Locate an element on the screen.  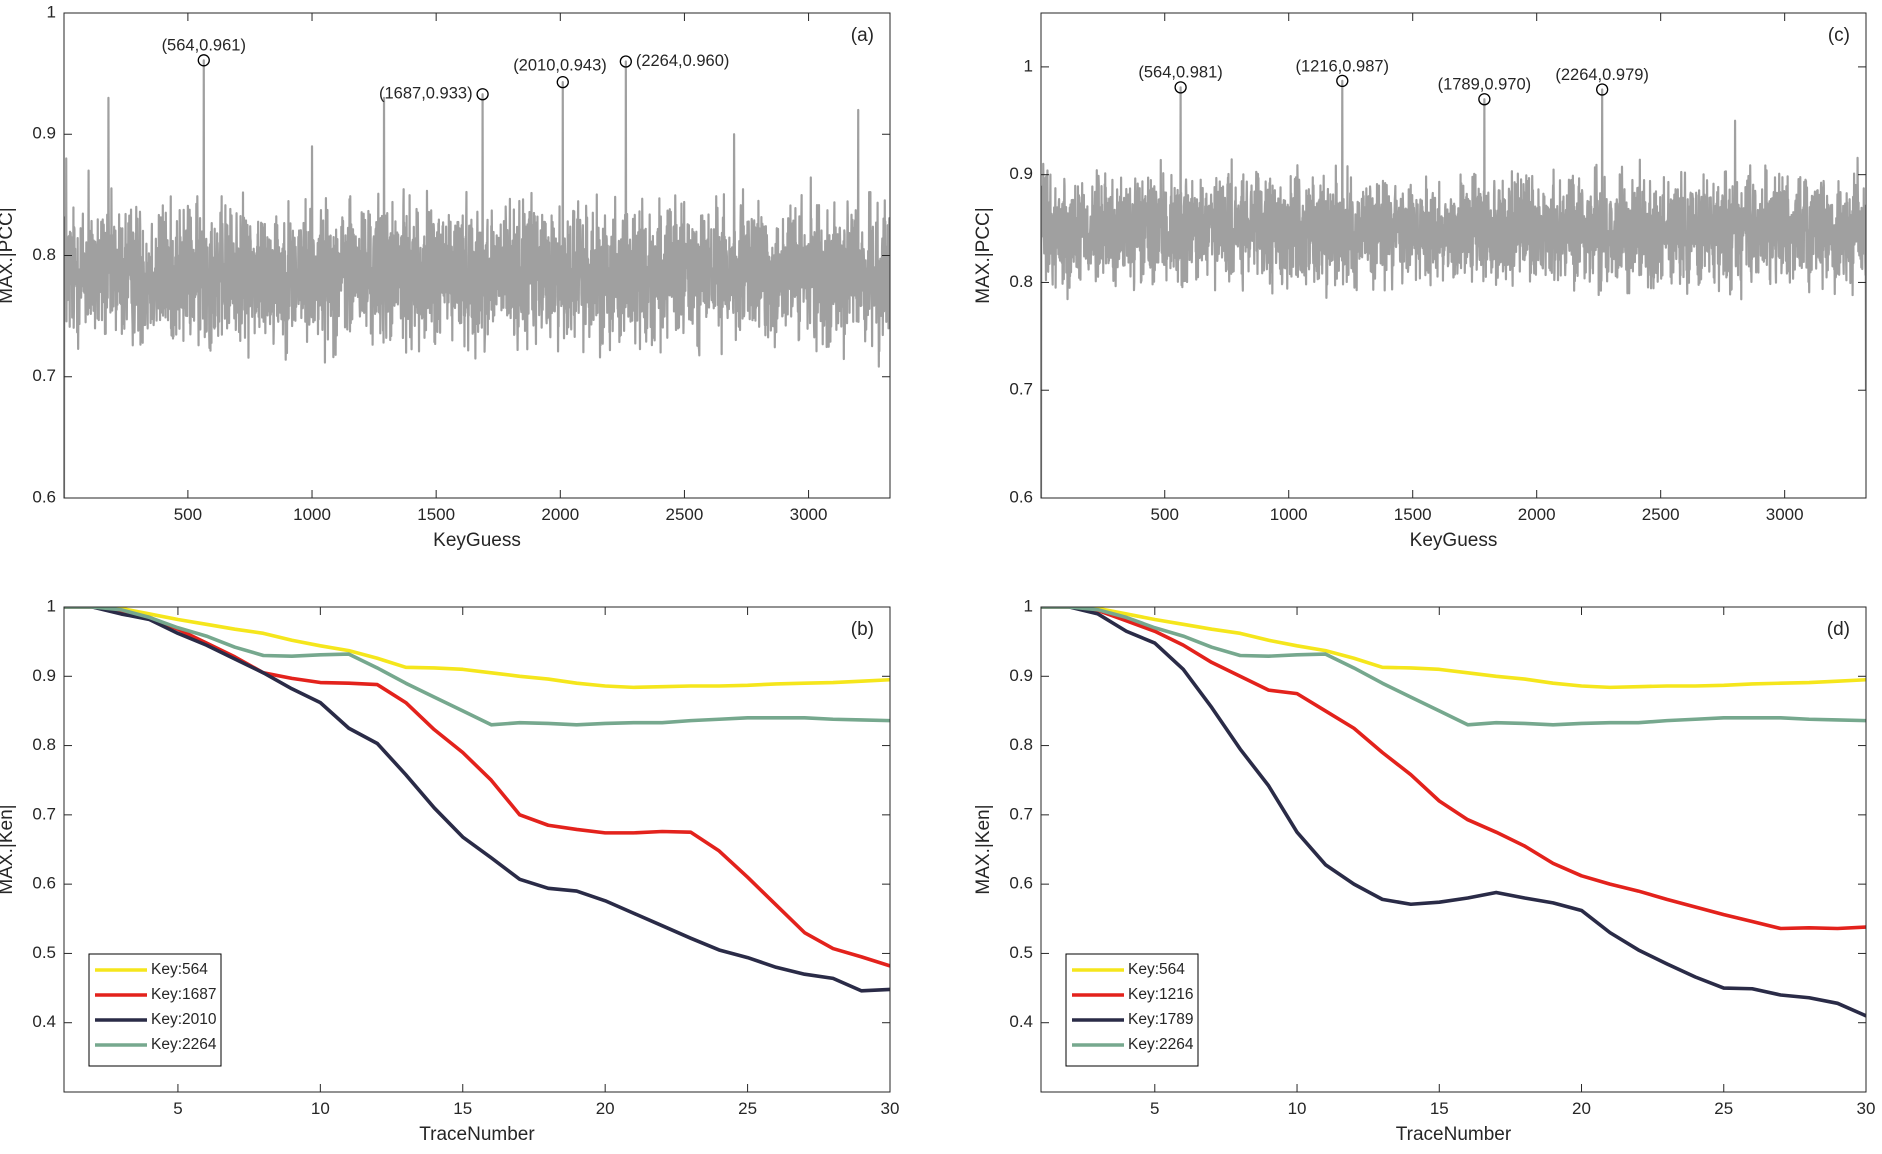
legend-label: Key:1687 is located at coordinates (184, 994).